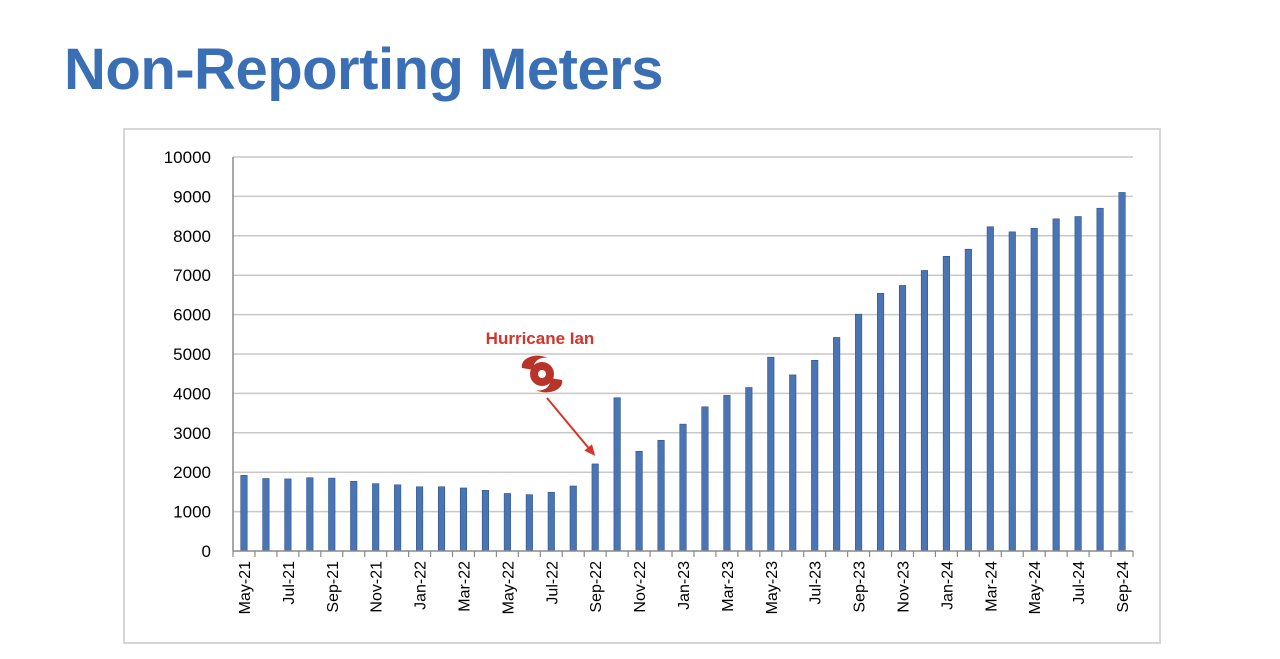 This screenshot has height=659, width=1280. What do you see at coordinates (991, 586) in the screenshot?
I see `x-tick-label: Mar-24` at bounding box center [991, 586].